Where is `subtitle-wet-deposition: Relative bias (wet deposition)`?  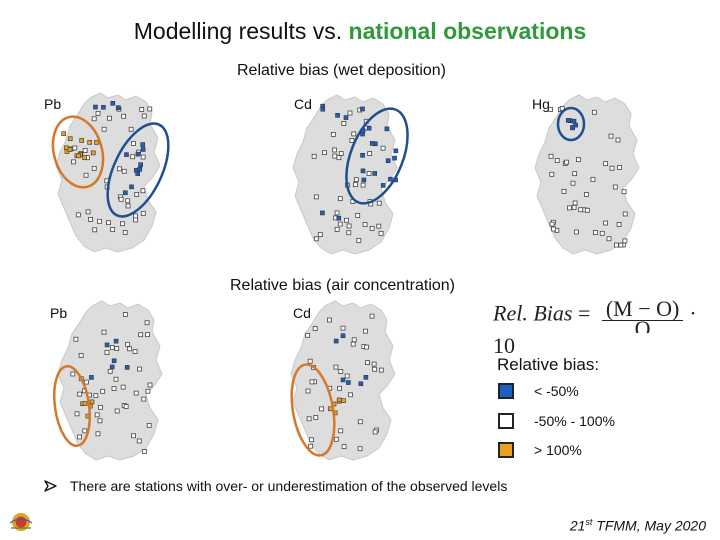
subtitle-wet-deposition: Relative bias (wet deposition) is located at coordinates (341, 70).